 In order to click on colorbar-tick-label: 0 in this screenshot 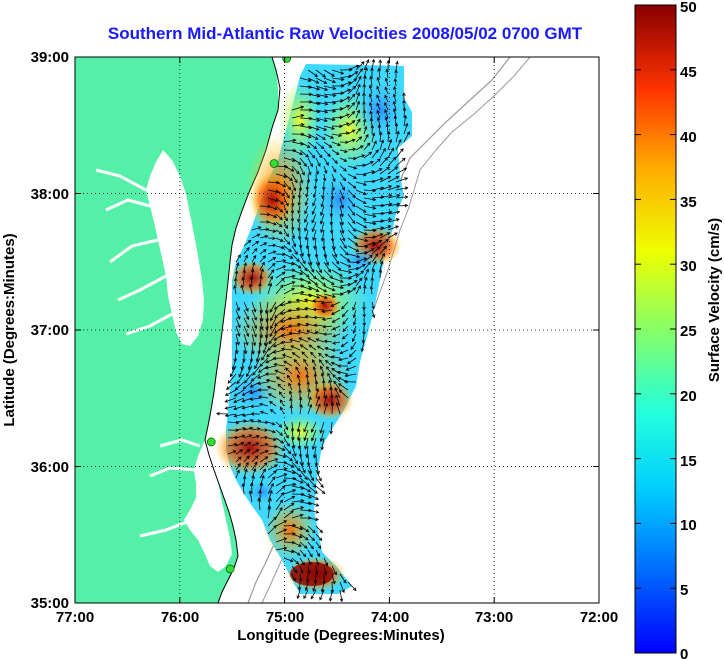, I will do `click(684, 652)`.